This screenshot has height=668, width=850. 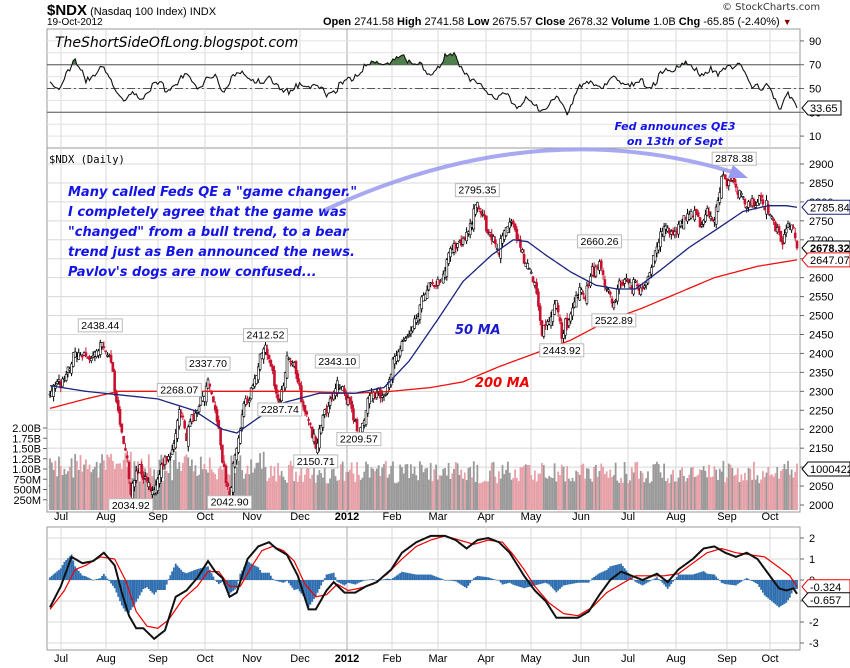 I want to click on close-label: Close, so click(x=550, y=22).